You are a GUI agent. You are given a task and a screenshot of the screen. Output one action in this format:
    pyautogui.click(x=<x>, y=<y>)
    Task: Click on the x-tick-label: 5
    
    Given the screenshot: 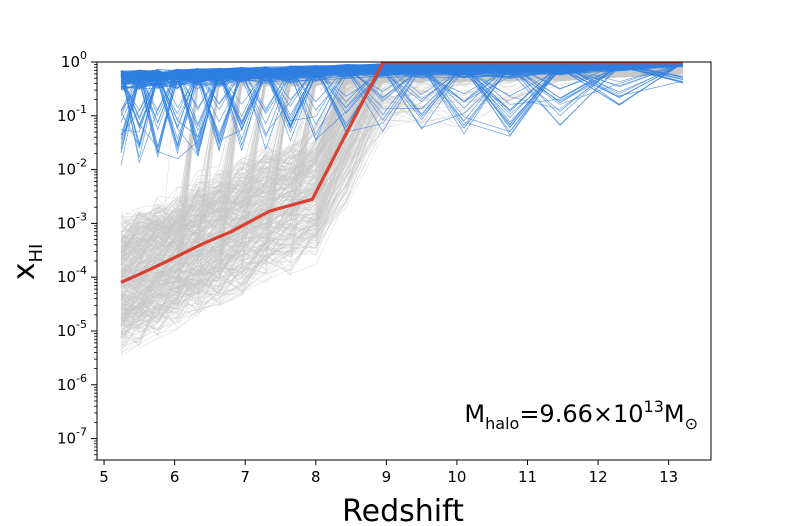 What is the action you would take?
    pyautogui.click(x=104, y=477)
    